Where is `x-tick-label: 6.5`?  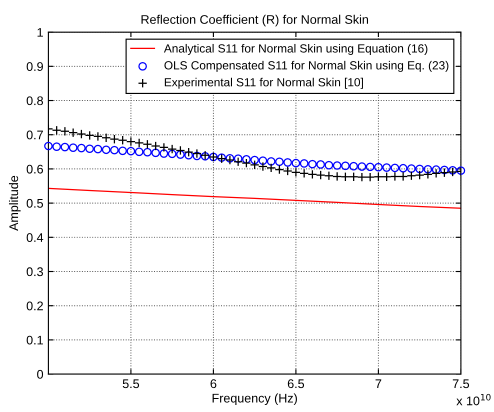
x-tick-label: 6.5 is located at coordinates (296, 383).